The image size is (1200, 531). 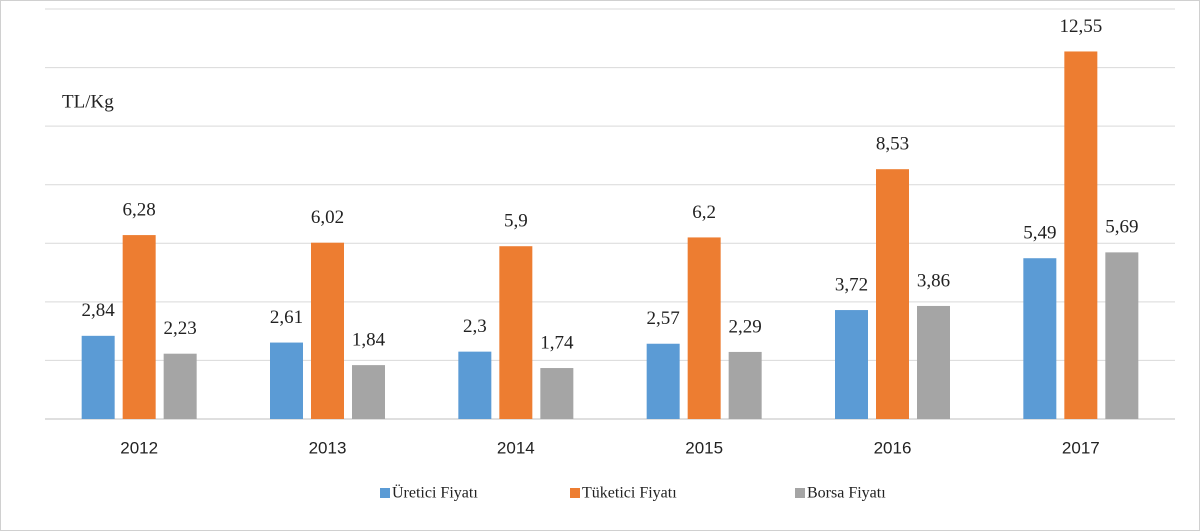 I want to click on data-label: 3,86, so click(x=933, y=280).